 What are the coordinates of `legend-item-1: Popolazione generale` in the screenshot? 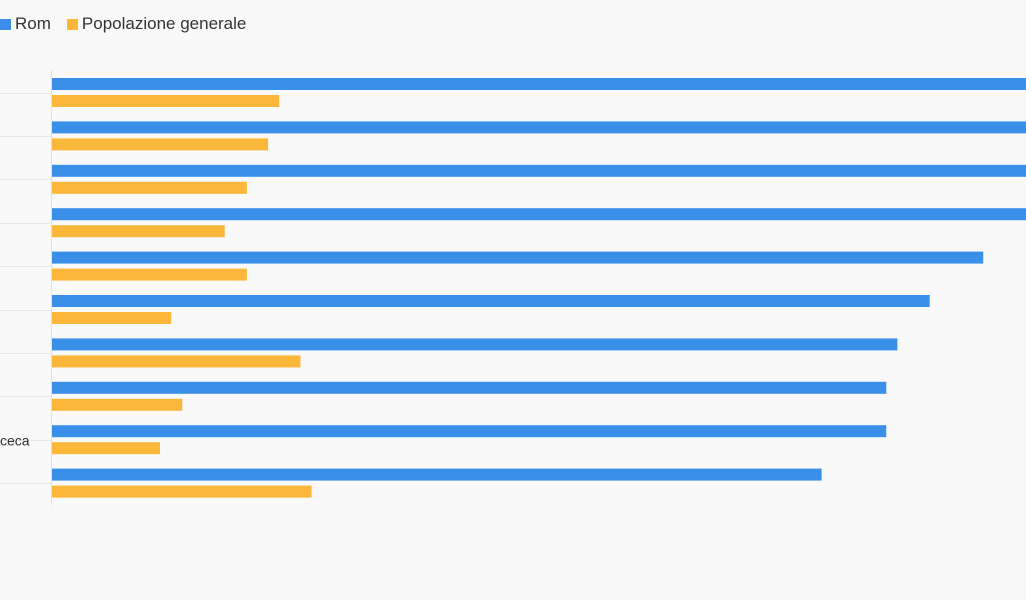 It's located at (156, 24).